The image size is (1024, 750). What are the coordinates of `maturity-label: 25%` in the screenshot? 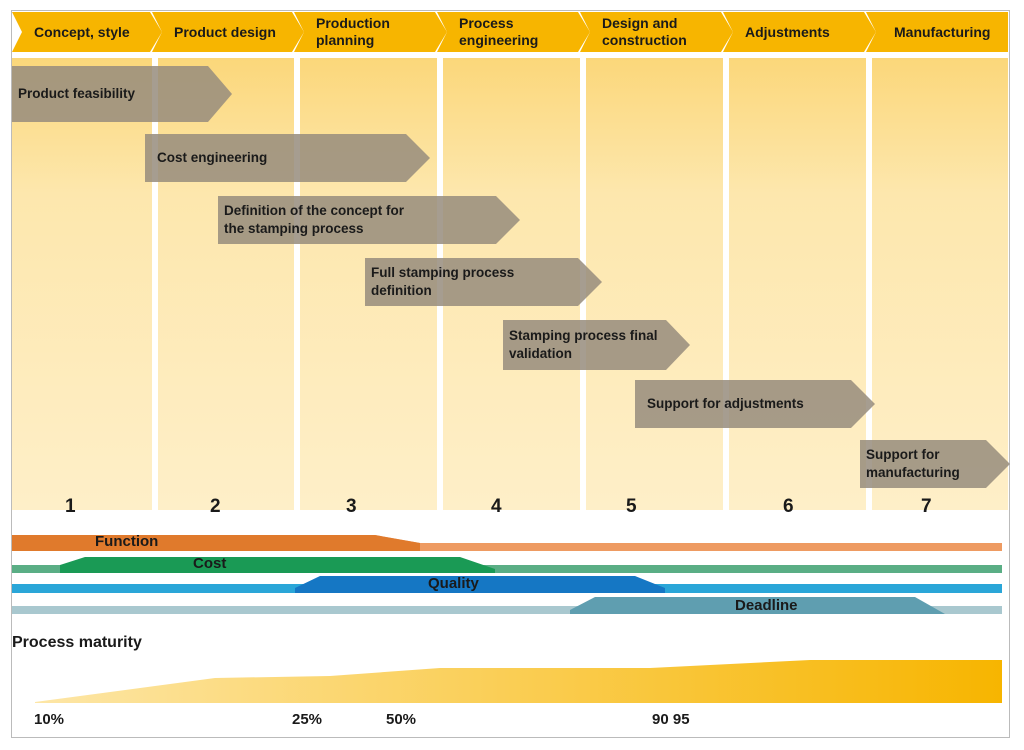 It's located at (307, 719).